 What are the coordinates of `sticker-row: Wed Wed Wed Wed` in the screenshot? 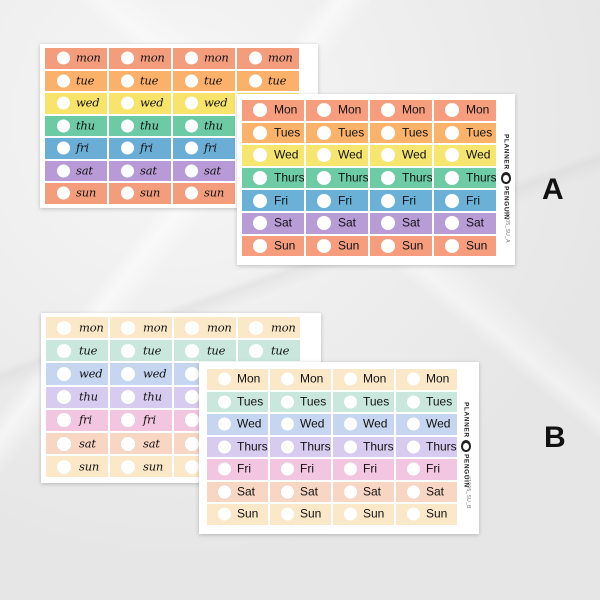 It's located at (332, 424).